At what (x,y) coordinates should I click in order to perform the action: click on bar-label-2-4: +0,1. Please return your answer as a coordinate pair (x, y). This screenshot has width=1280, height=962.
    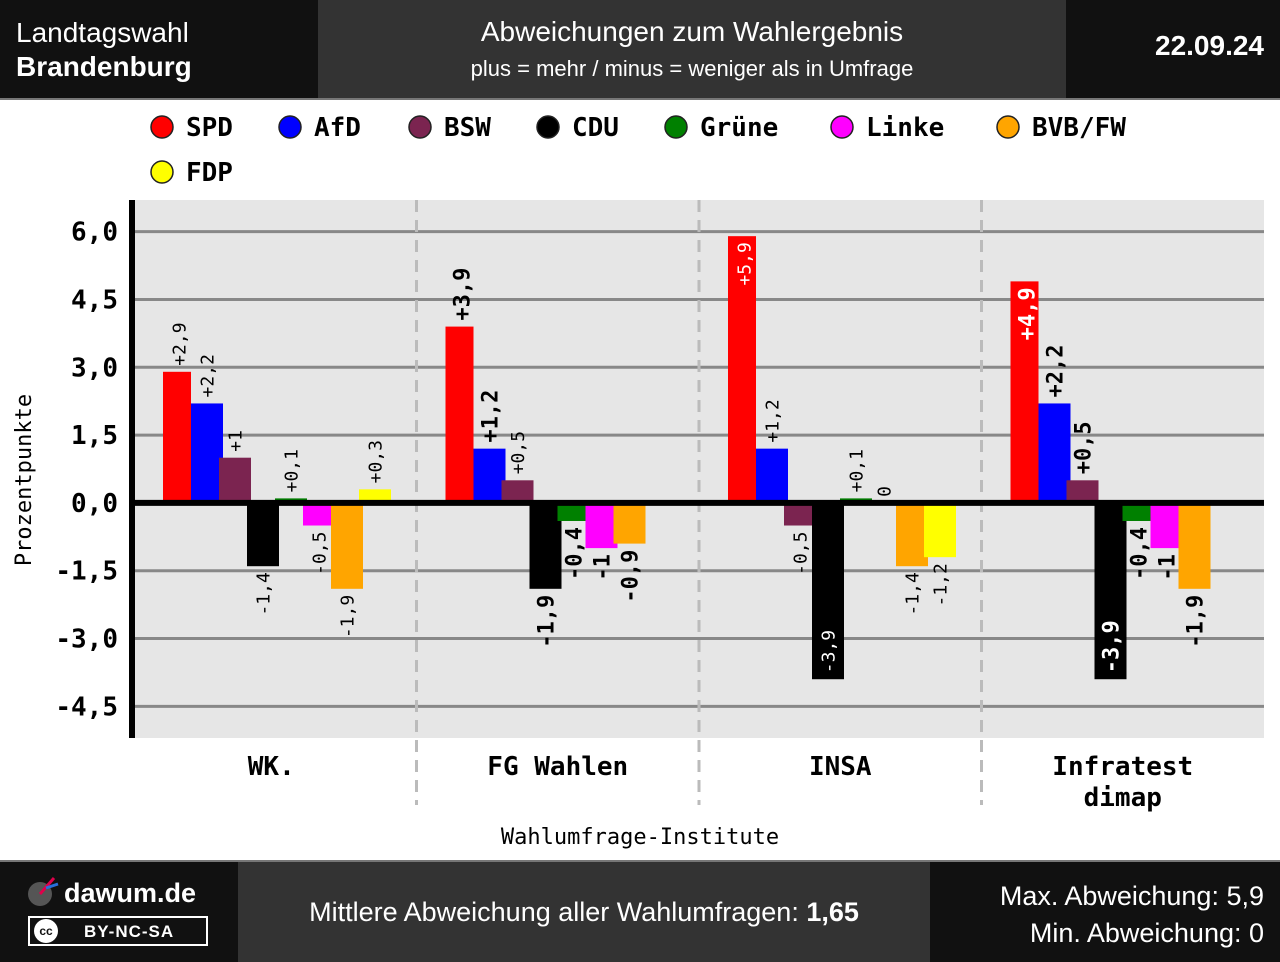
    Looking at the image, I should click on (856, 470).